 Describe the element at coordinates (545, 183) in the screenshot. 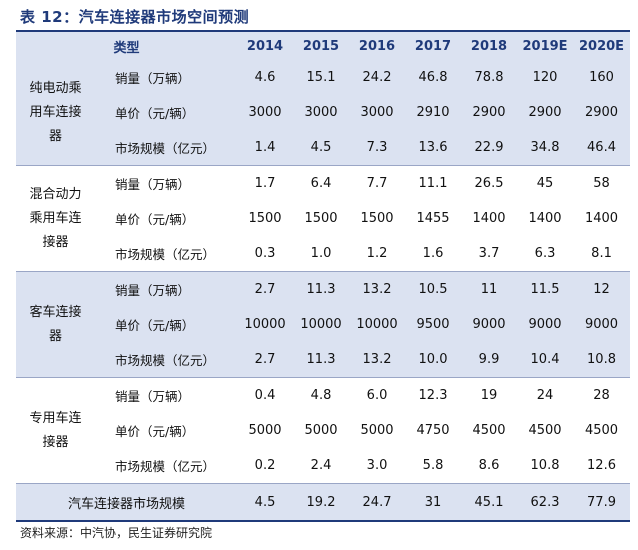

I see `value-cell: 45` at that location.